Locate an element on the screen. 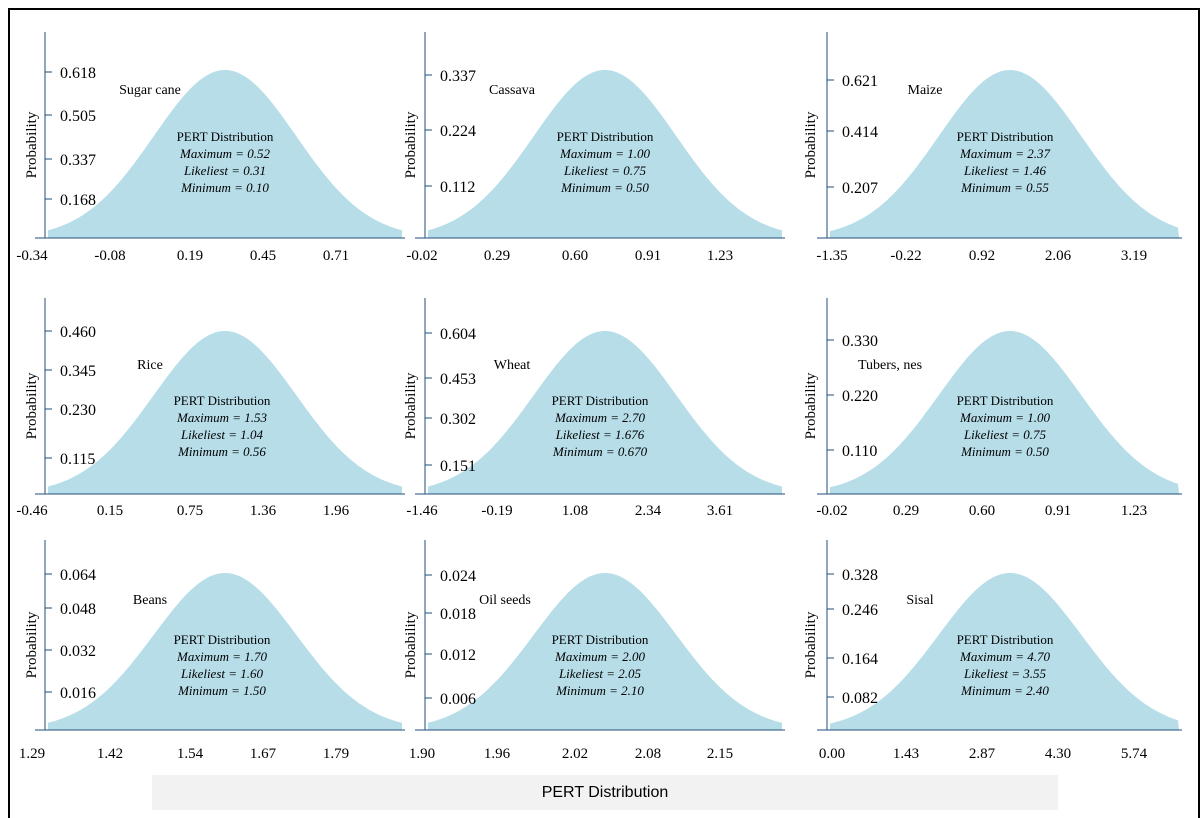 The width and height of the screenshot is (1204, 818). chart-title: Rice is located at coordinates (150, 365).